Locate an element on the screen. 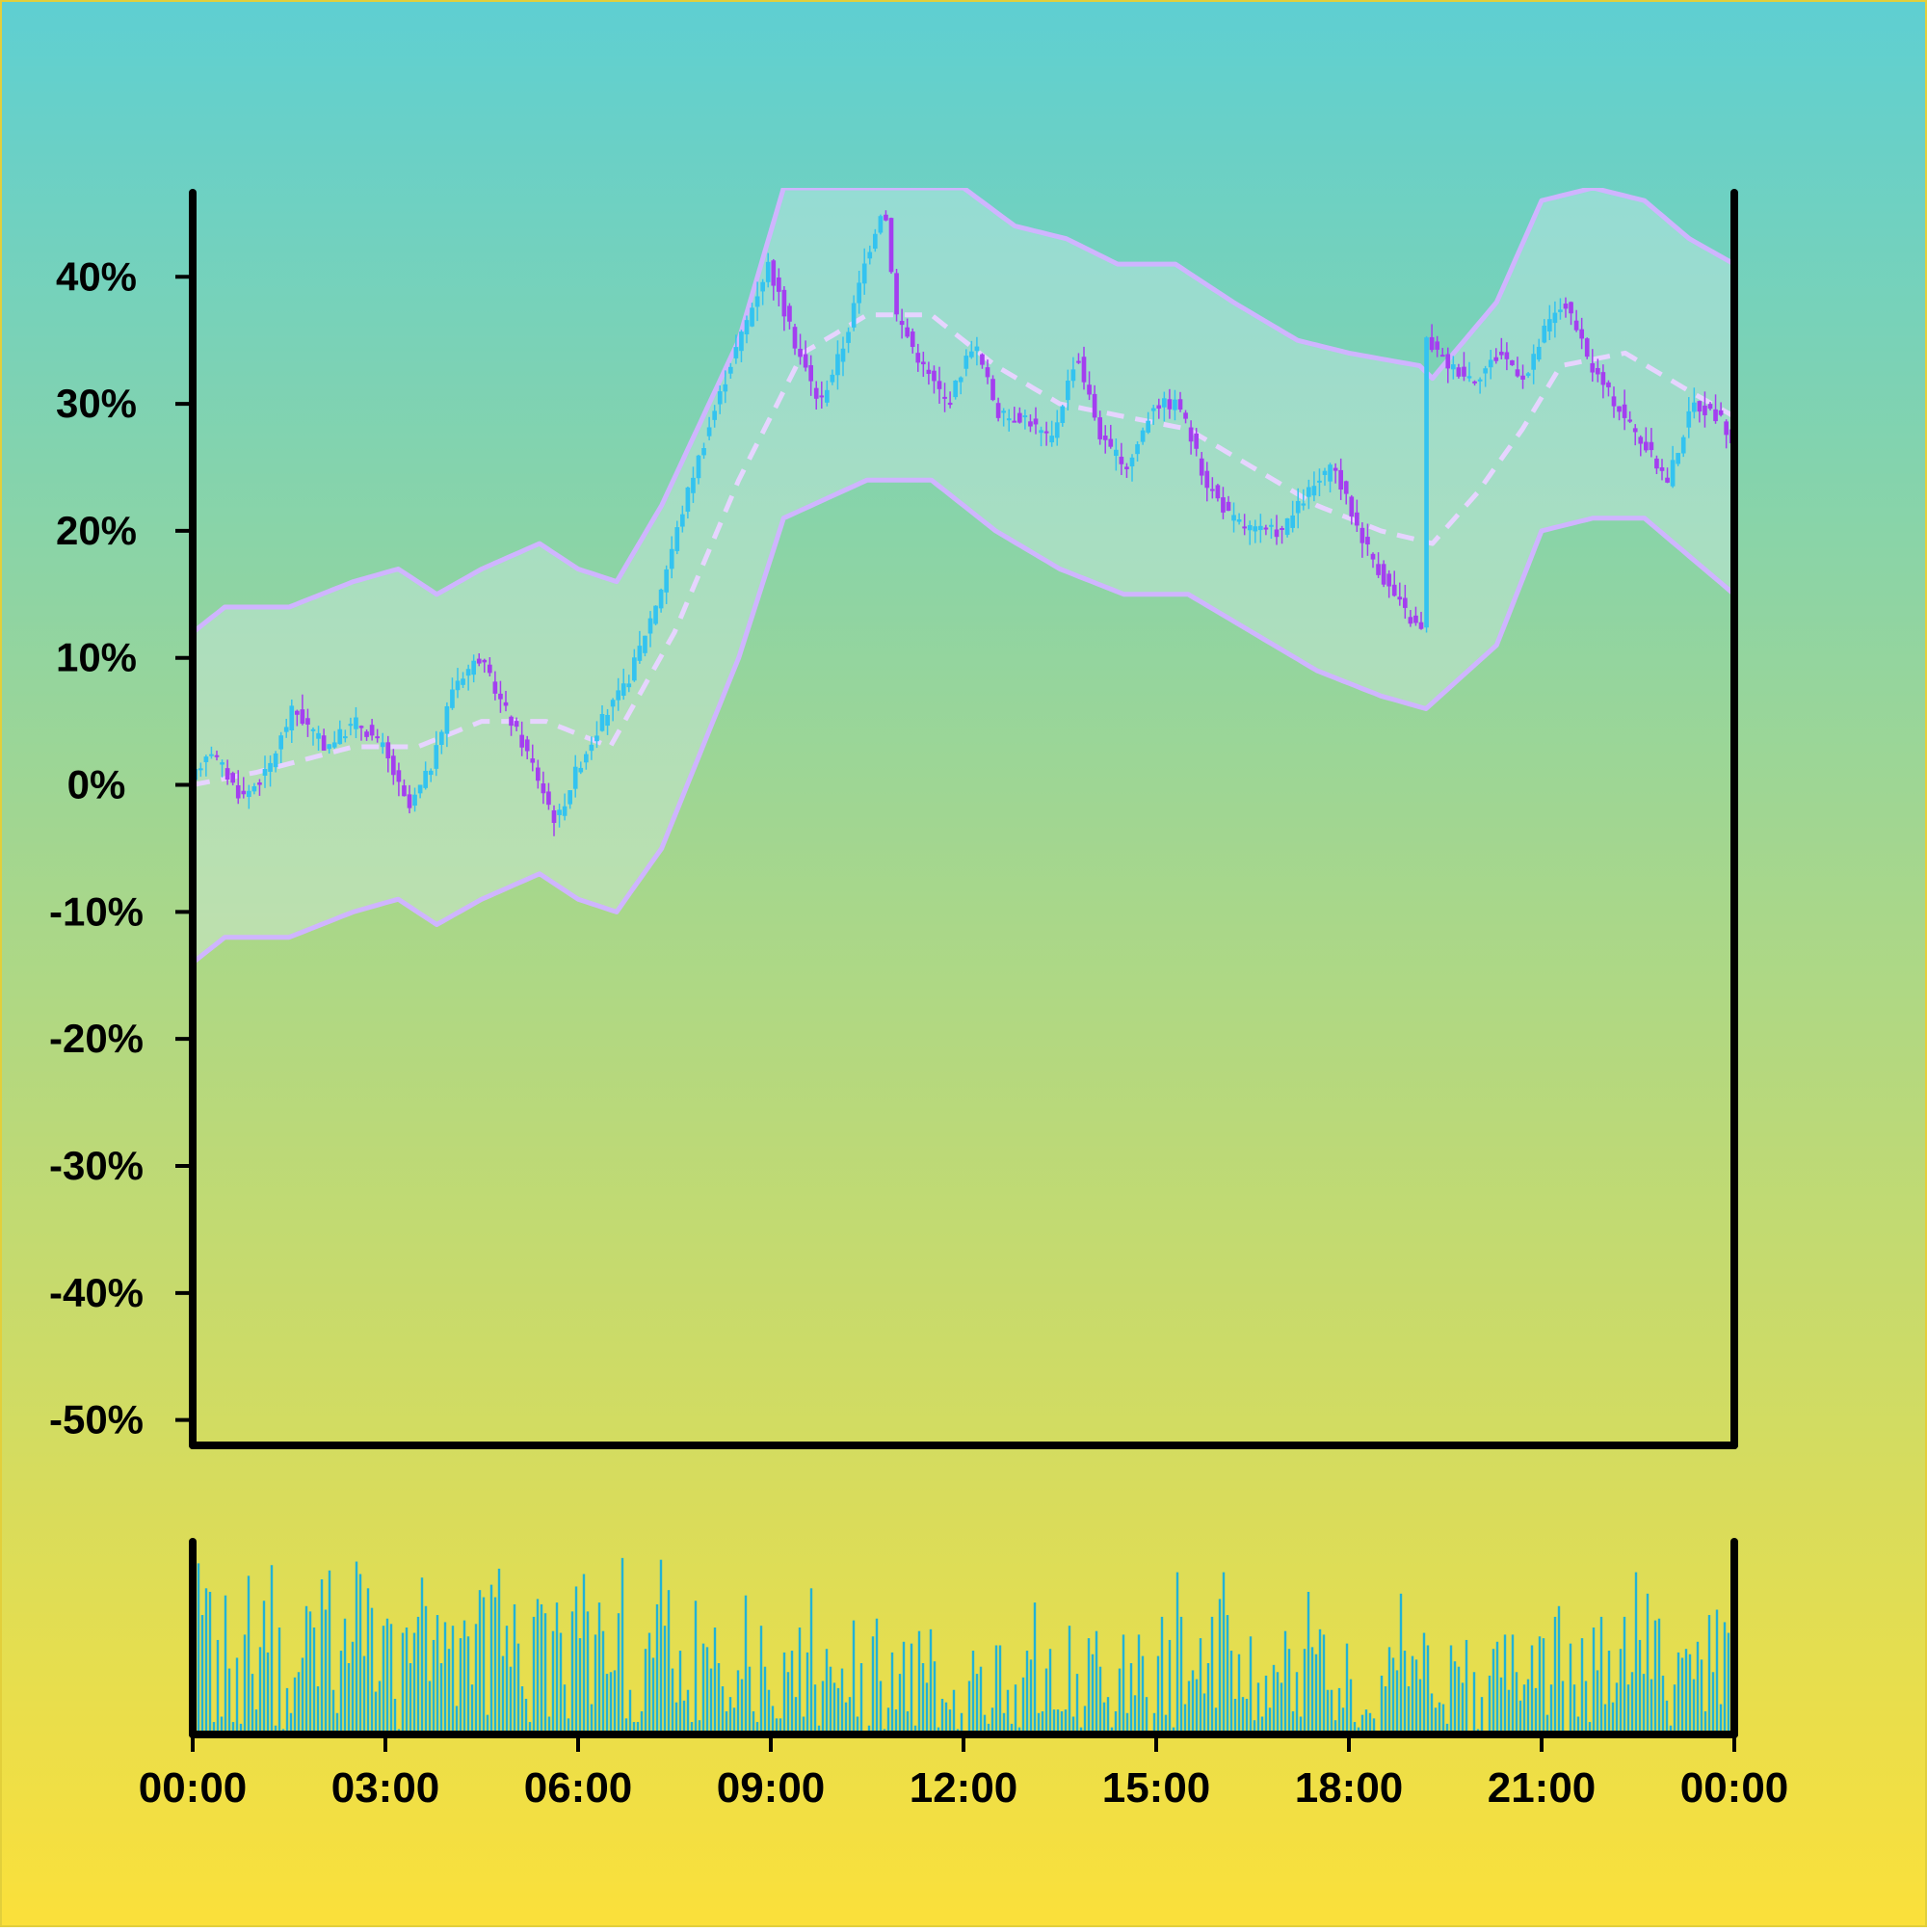 The height and width of the screenshot is (1932, 1927). x-tick-label: 00:00 is located at coordinates (193, 1788).